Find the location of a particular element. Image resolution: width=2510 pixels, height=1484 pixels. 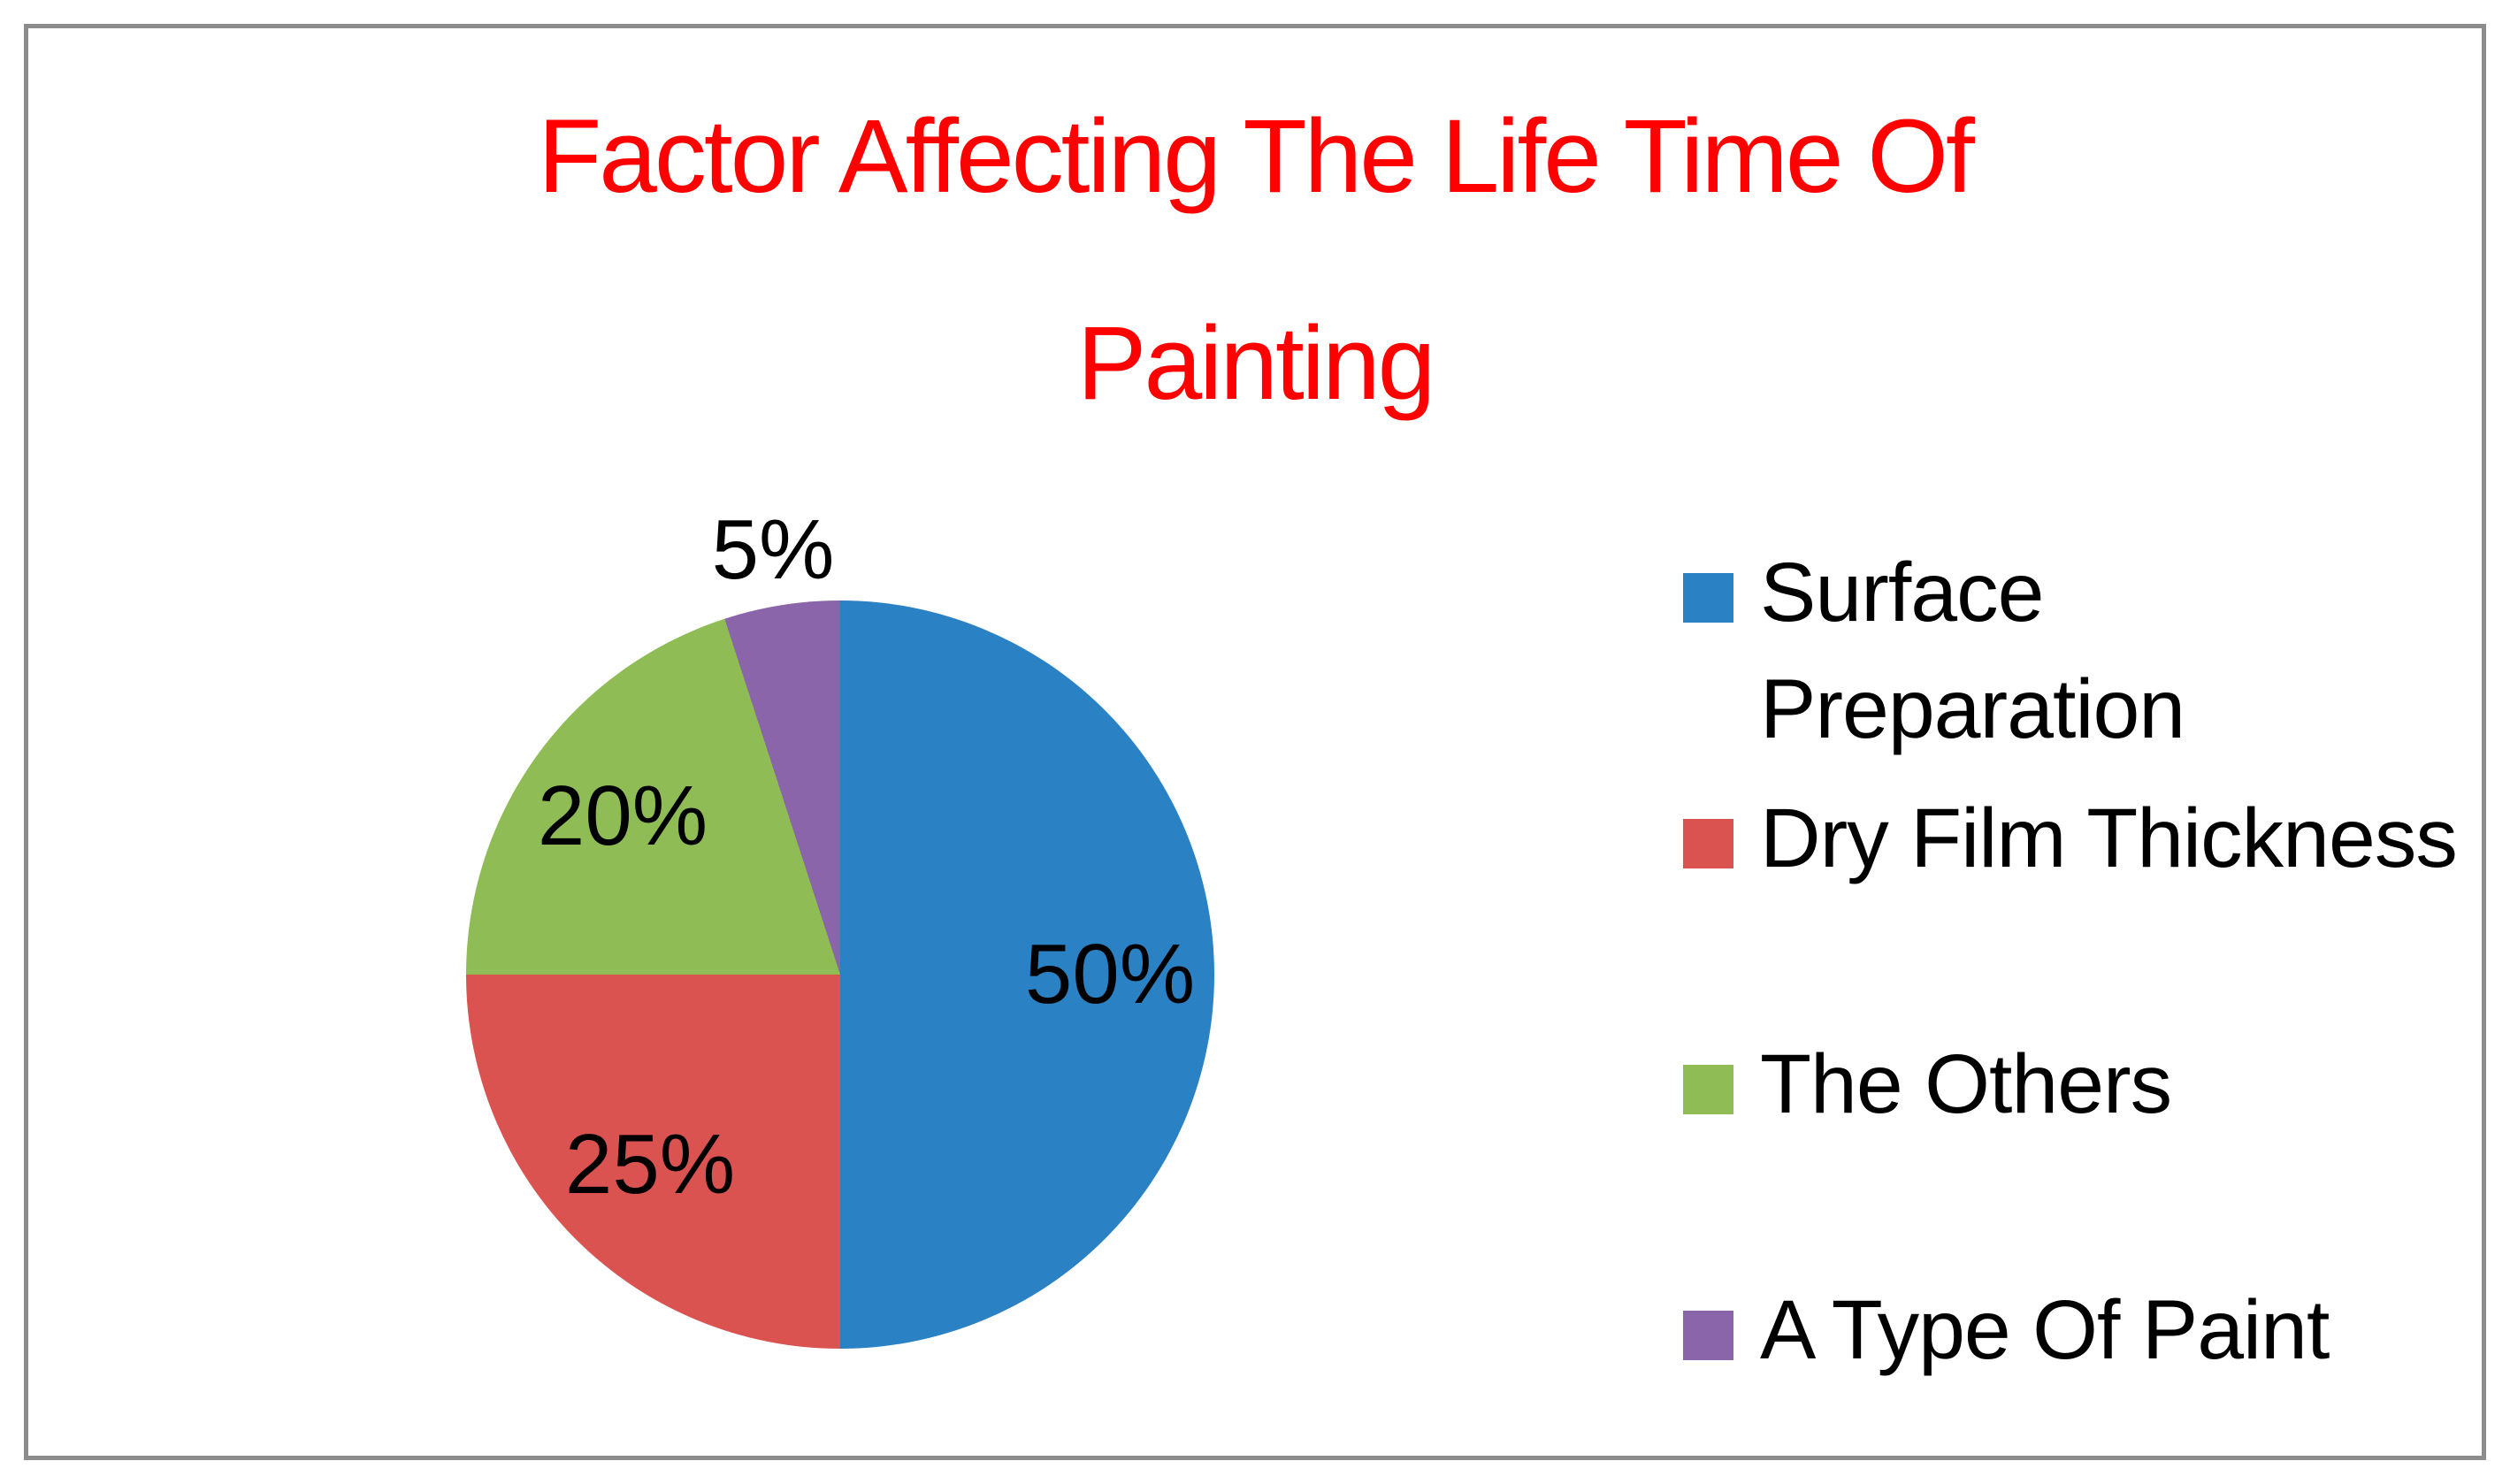

pie-label-1: 50% is located at coordinates (1110, 974).